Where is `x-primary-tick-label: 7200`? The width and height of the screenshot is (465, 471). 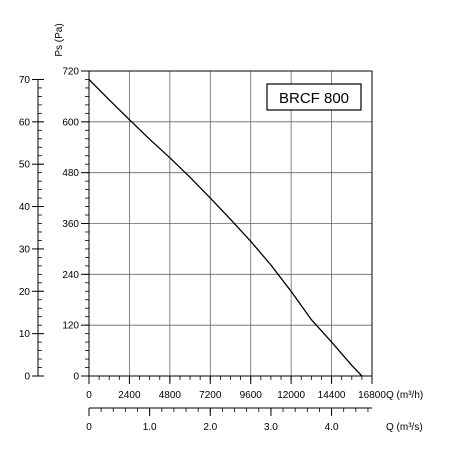 x-primary-tick-label: 7200 is located at coordinates (210, 395).